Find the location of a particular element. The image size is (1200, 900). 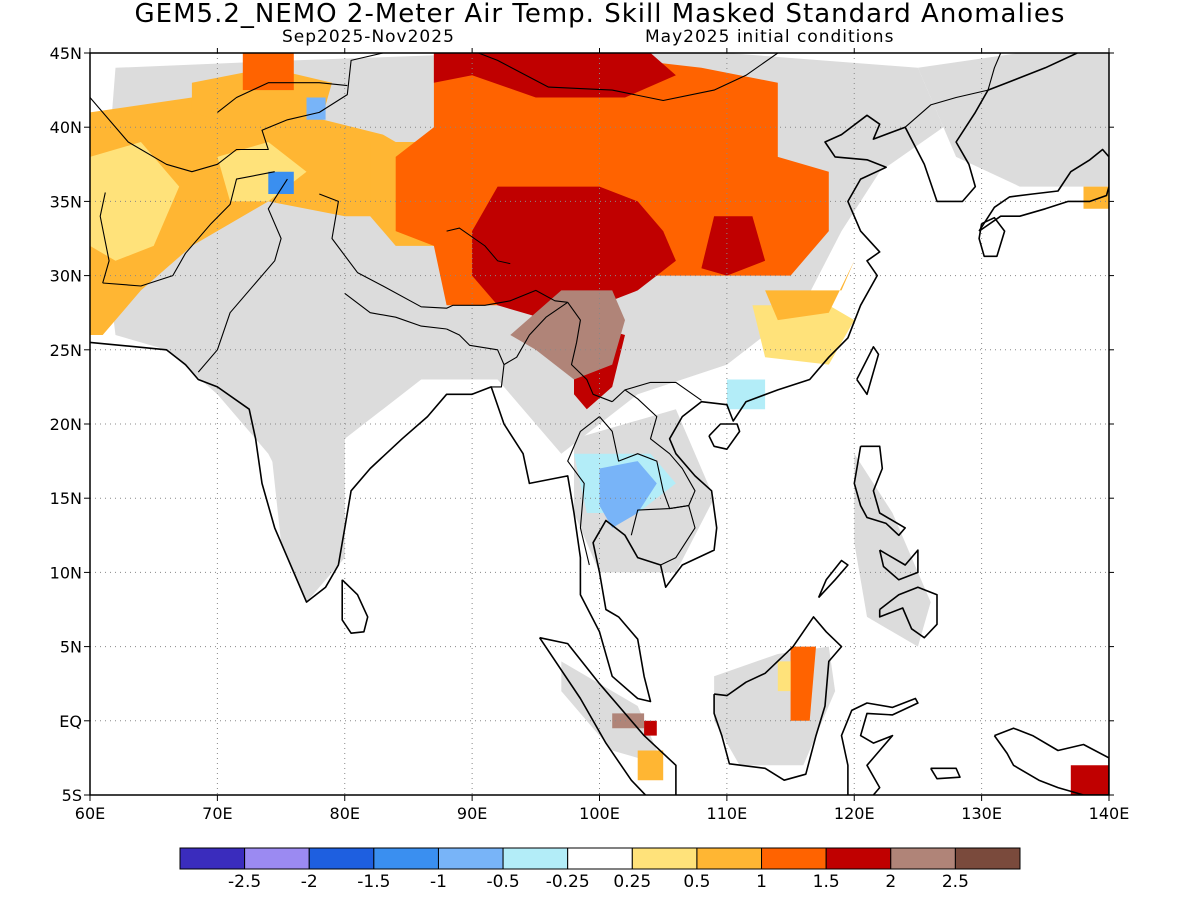

border-china-russia-ne is located at coordinates (994, 72).